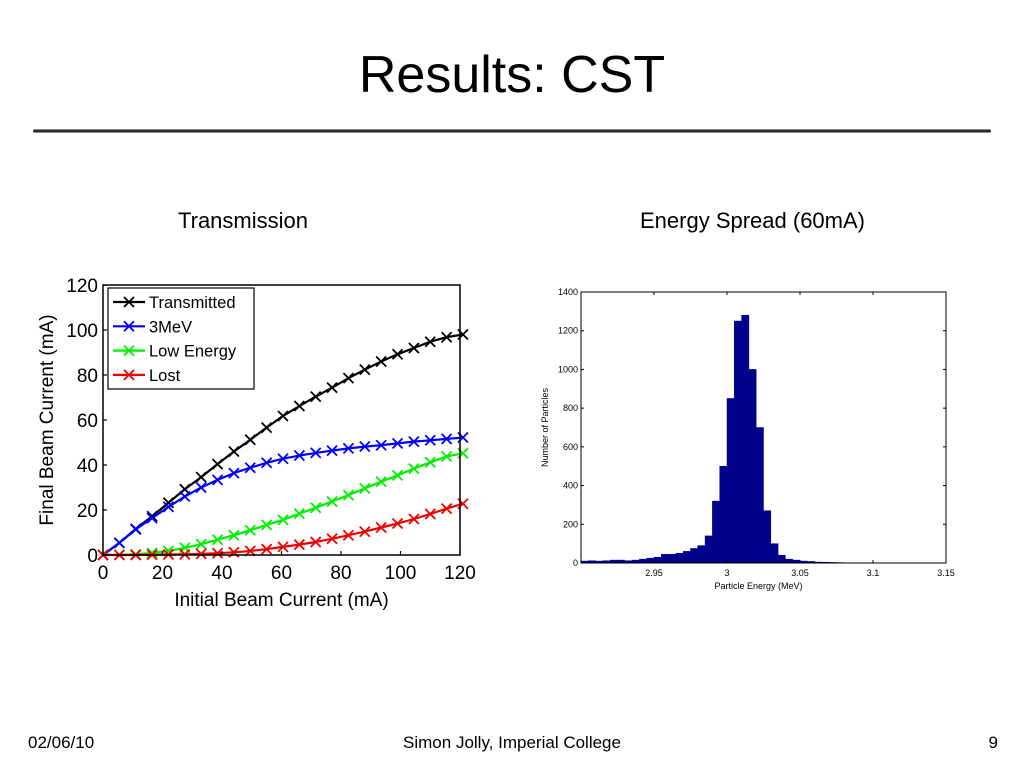  I want to click on y-tick-label: 200, so click(570, 524).